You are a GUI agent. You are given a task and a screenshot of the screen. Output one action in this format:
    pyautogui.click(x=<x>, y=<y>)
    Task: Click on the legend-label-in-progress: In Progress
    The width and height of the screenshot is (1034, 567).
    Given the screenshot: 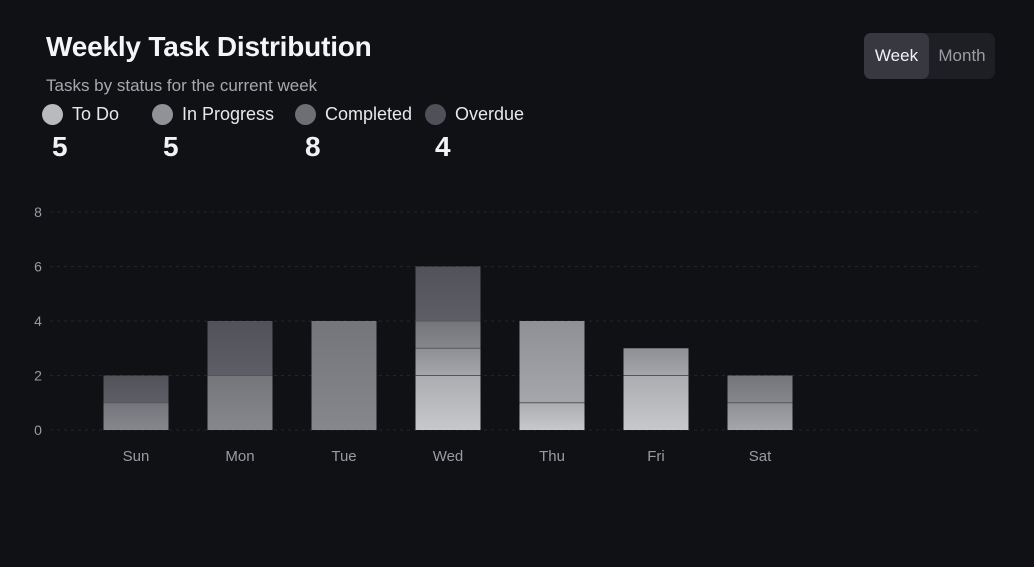 What is the action you would take?
    pyautogui.click(x=228, y=114)
    